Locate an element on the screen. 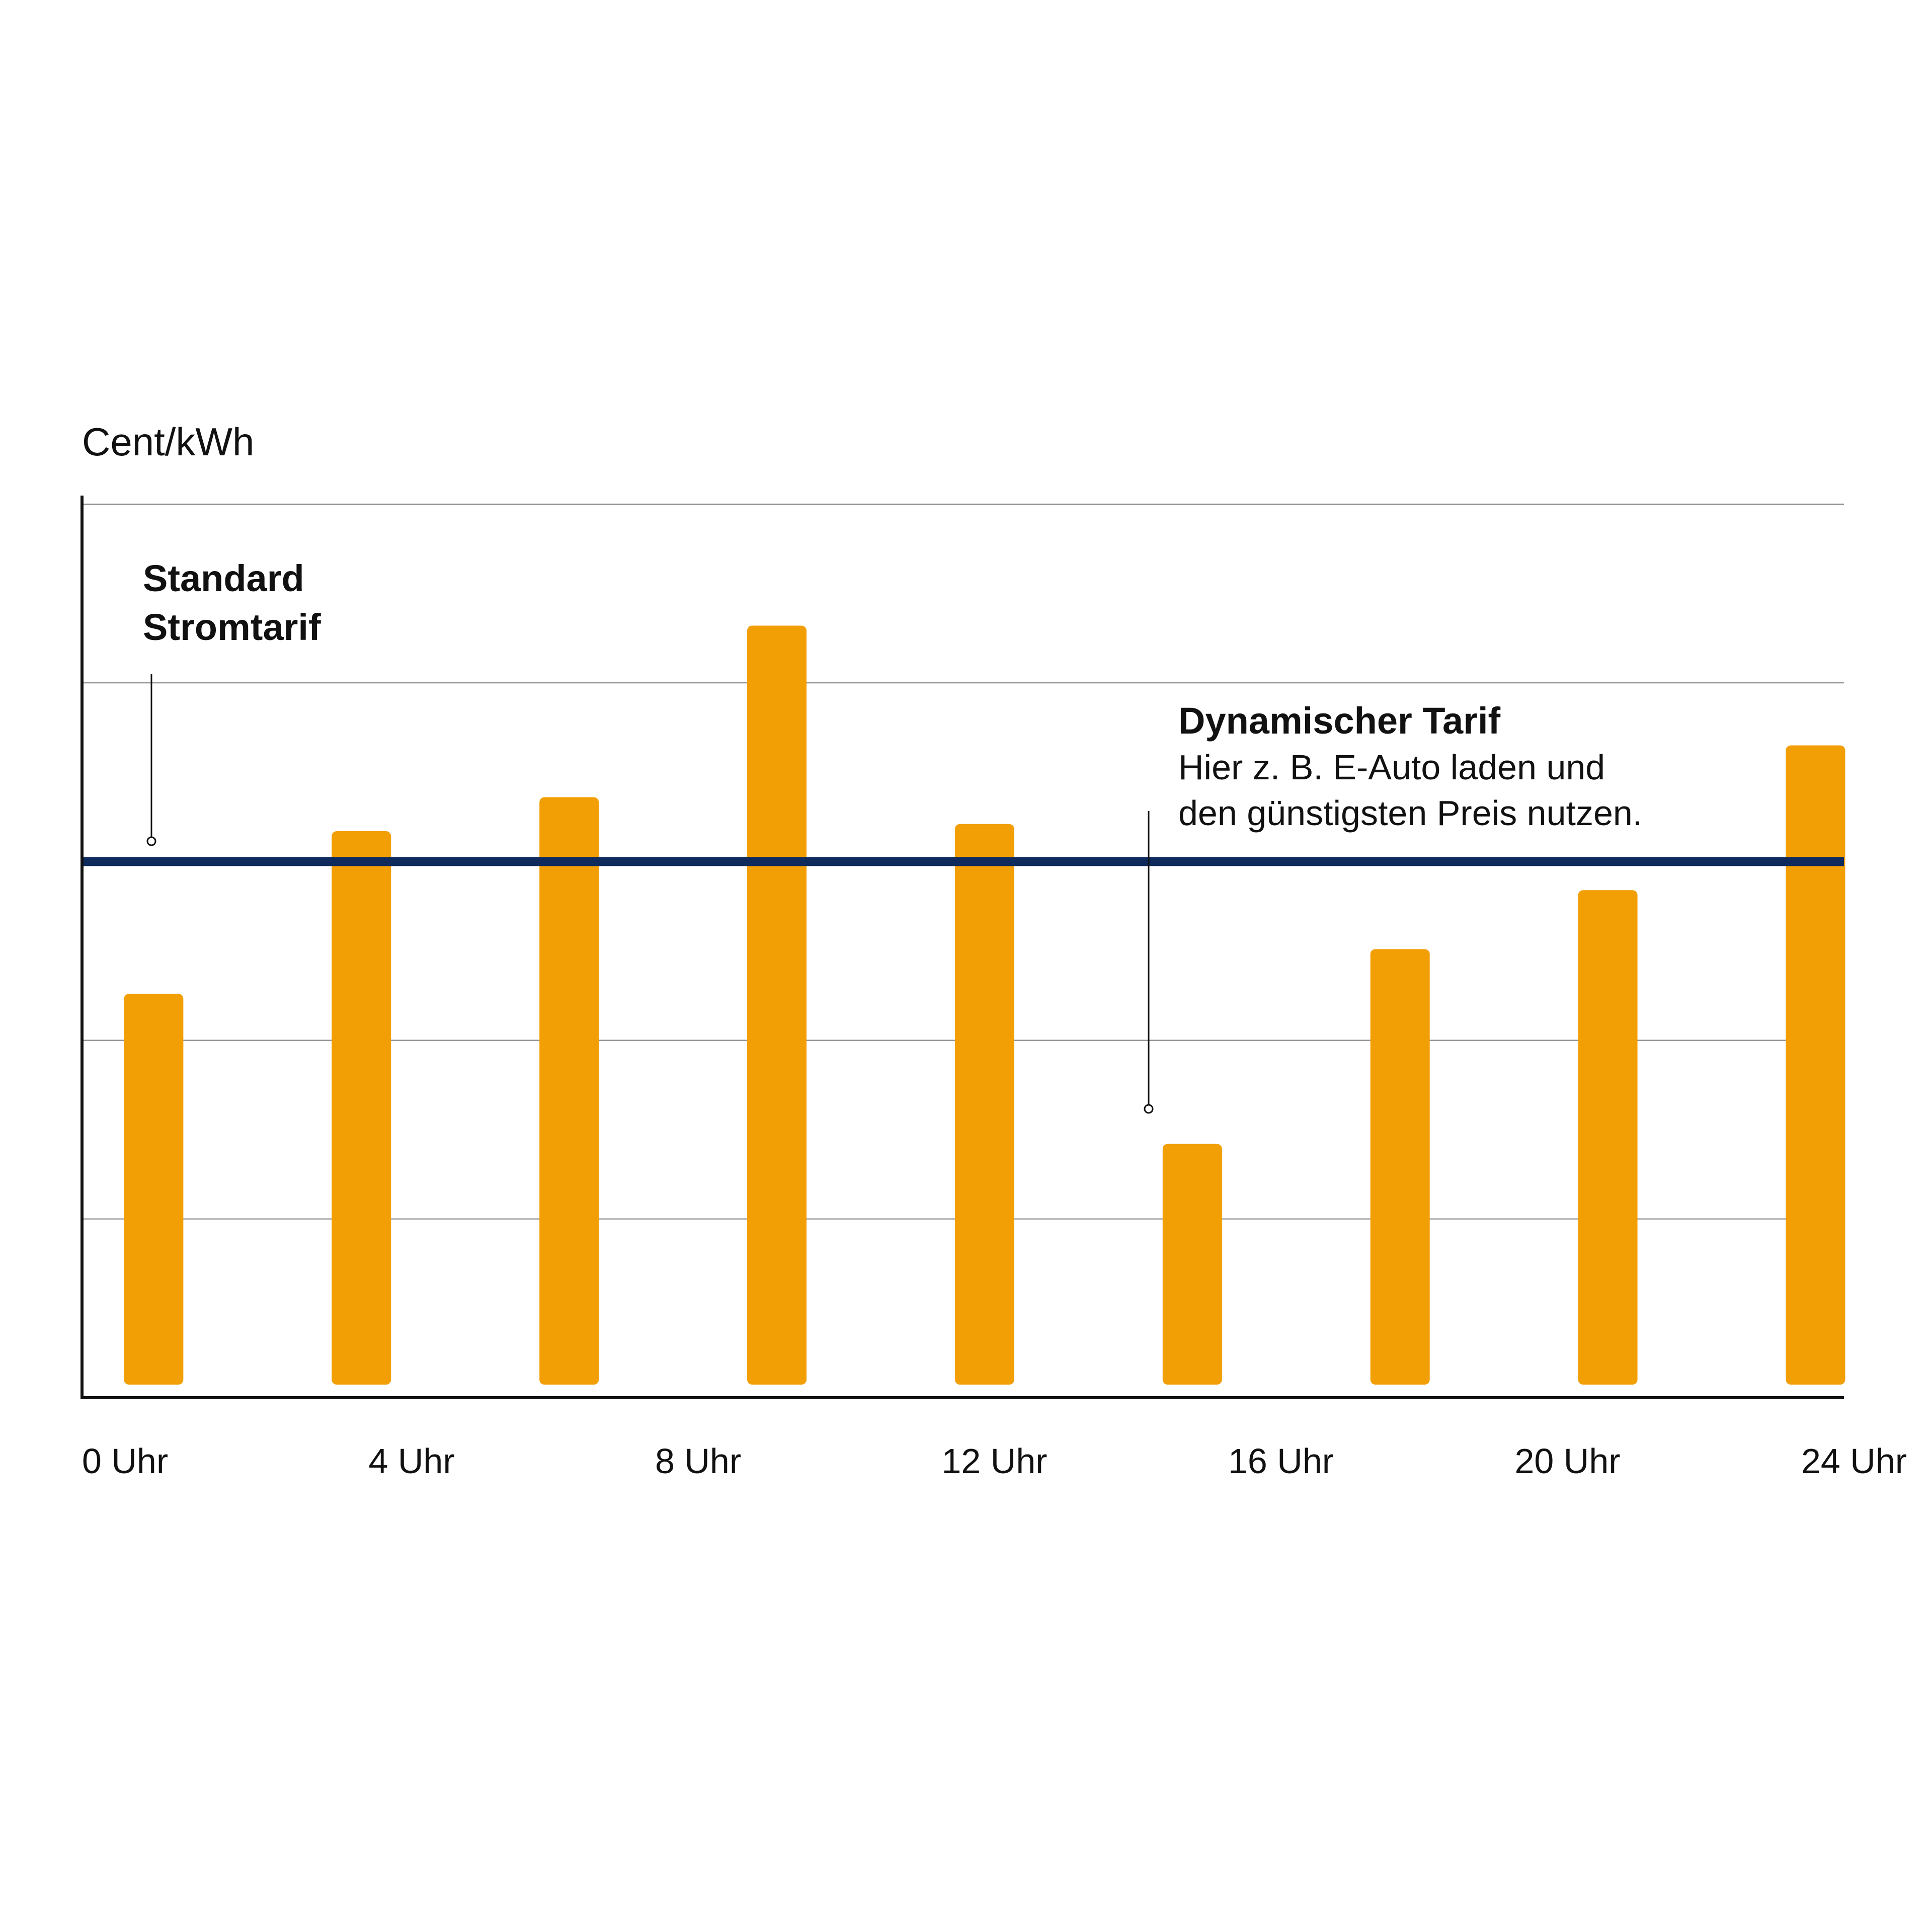 Image resolution: width=1932 pixels, height=1932 pixels. x-tick-label: 4 Uhr is located at coordinates (412, 1461).